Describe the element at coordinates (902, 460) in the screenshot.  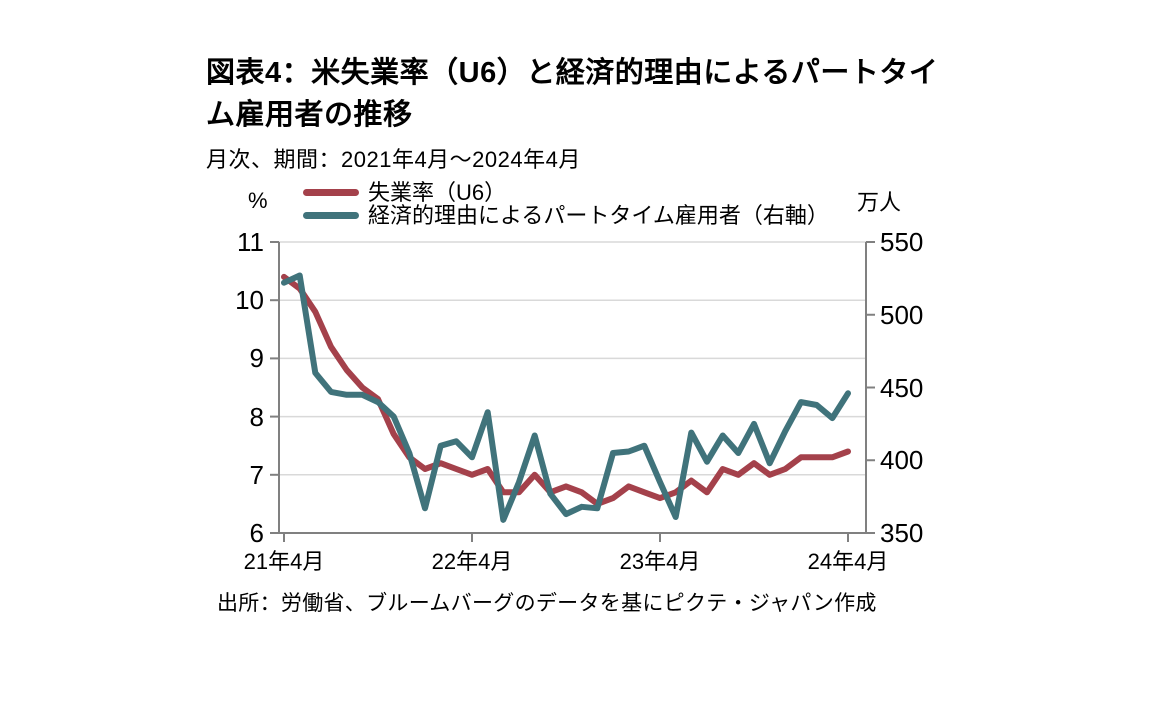
I see `right-axis-label: 400` at that location.